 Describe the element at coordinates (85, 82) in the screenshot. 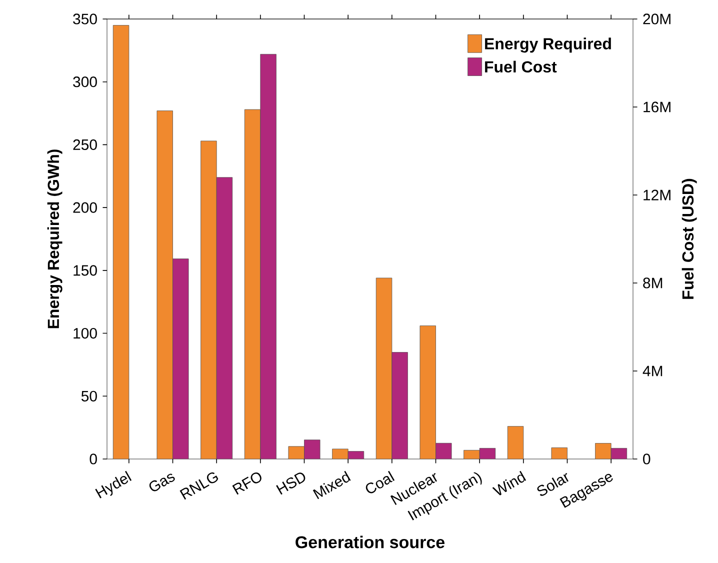

I see `y-tick-label: 300` at that location.